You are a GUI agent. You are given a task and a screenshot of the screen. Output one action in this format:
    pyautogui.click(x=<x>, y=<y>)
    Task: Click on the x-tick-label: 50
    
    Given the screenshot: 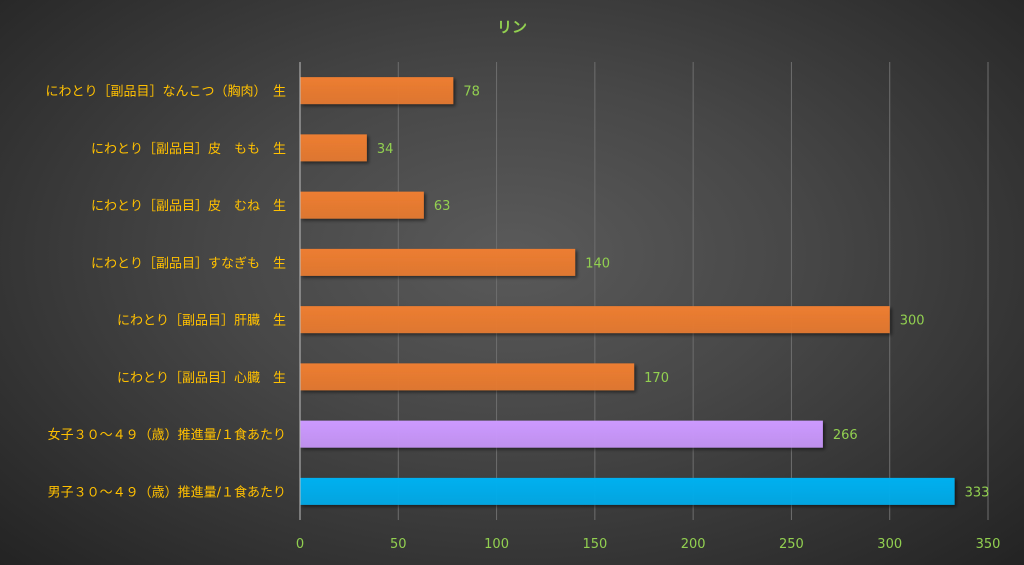 What is the action you would take?
    pyautogui.click(x=398, y=544)
    